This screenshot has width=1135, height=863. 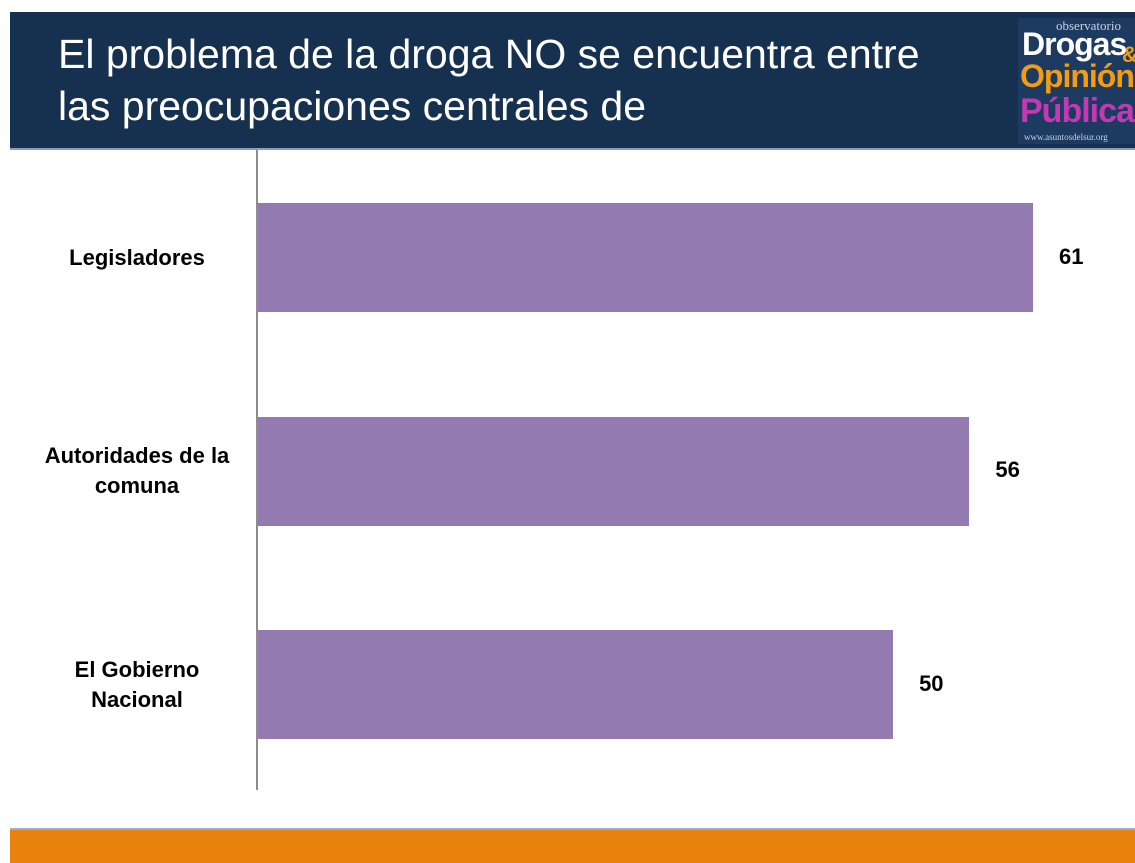 What do you see at coordinates (137, 257) in the screenshot?
I see `category-label: Legisladores` at bounding box center [137, 257].